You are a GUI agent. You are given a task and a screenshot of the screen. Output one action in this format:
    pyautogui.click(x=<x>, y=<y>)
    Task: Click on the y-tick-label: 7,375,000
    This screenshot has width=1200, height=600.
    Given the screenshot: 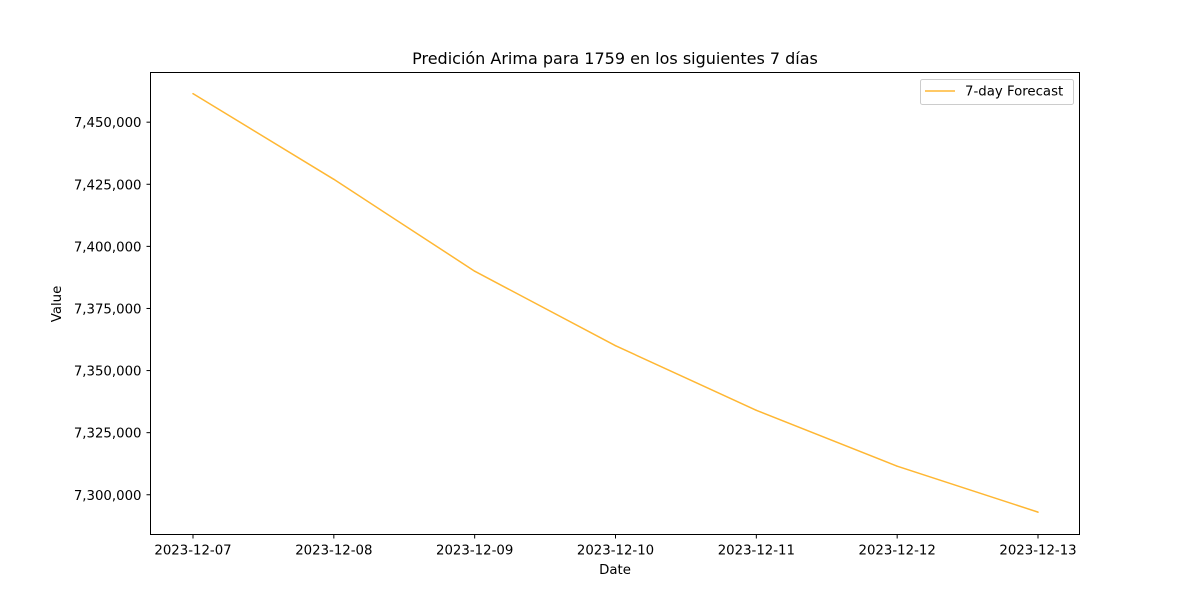 What is the action you would take?
    pyautogui.click(x=108, y=309)
    